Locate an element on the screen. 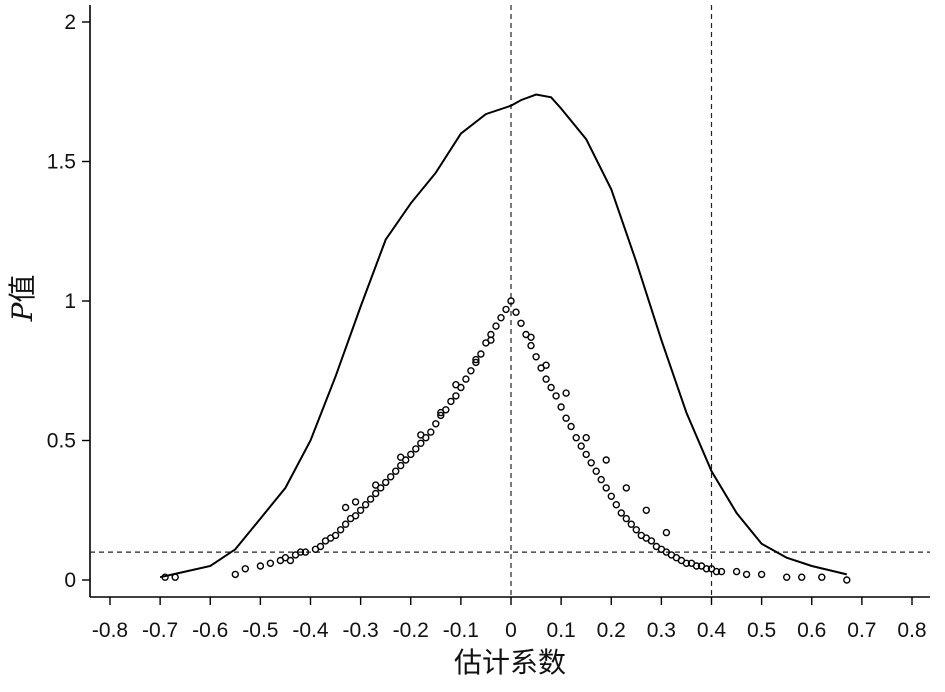 This screenshot has width=945, height=692. x-tick-label: 0.6 is located at coordinates (811, 630).